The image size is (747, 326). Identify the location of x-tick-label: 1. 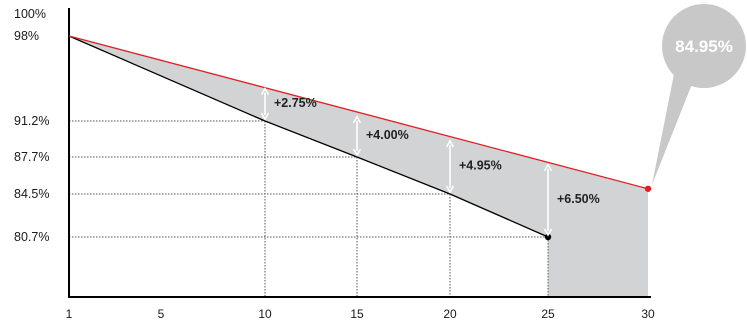
(69, 314).